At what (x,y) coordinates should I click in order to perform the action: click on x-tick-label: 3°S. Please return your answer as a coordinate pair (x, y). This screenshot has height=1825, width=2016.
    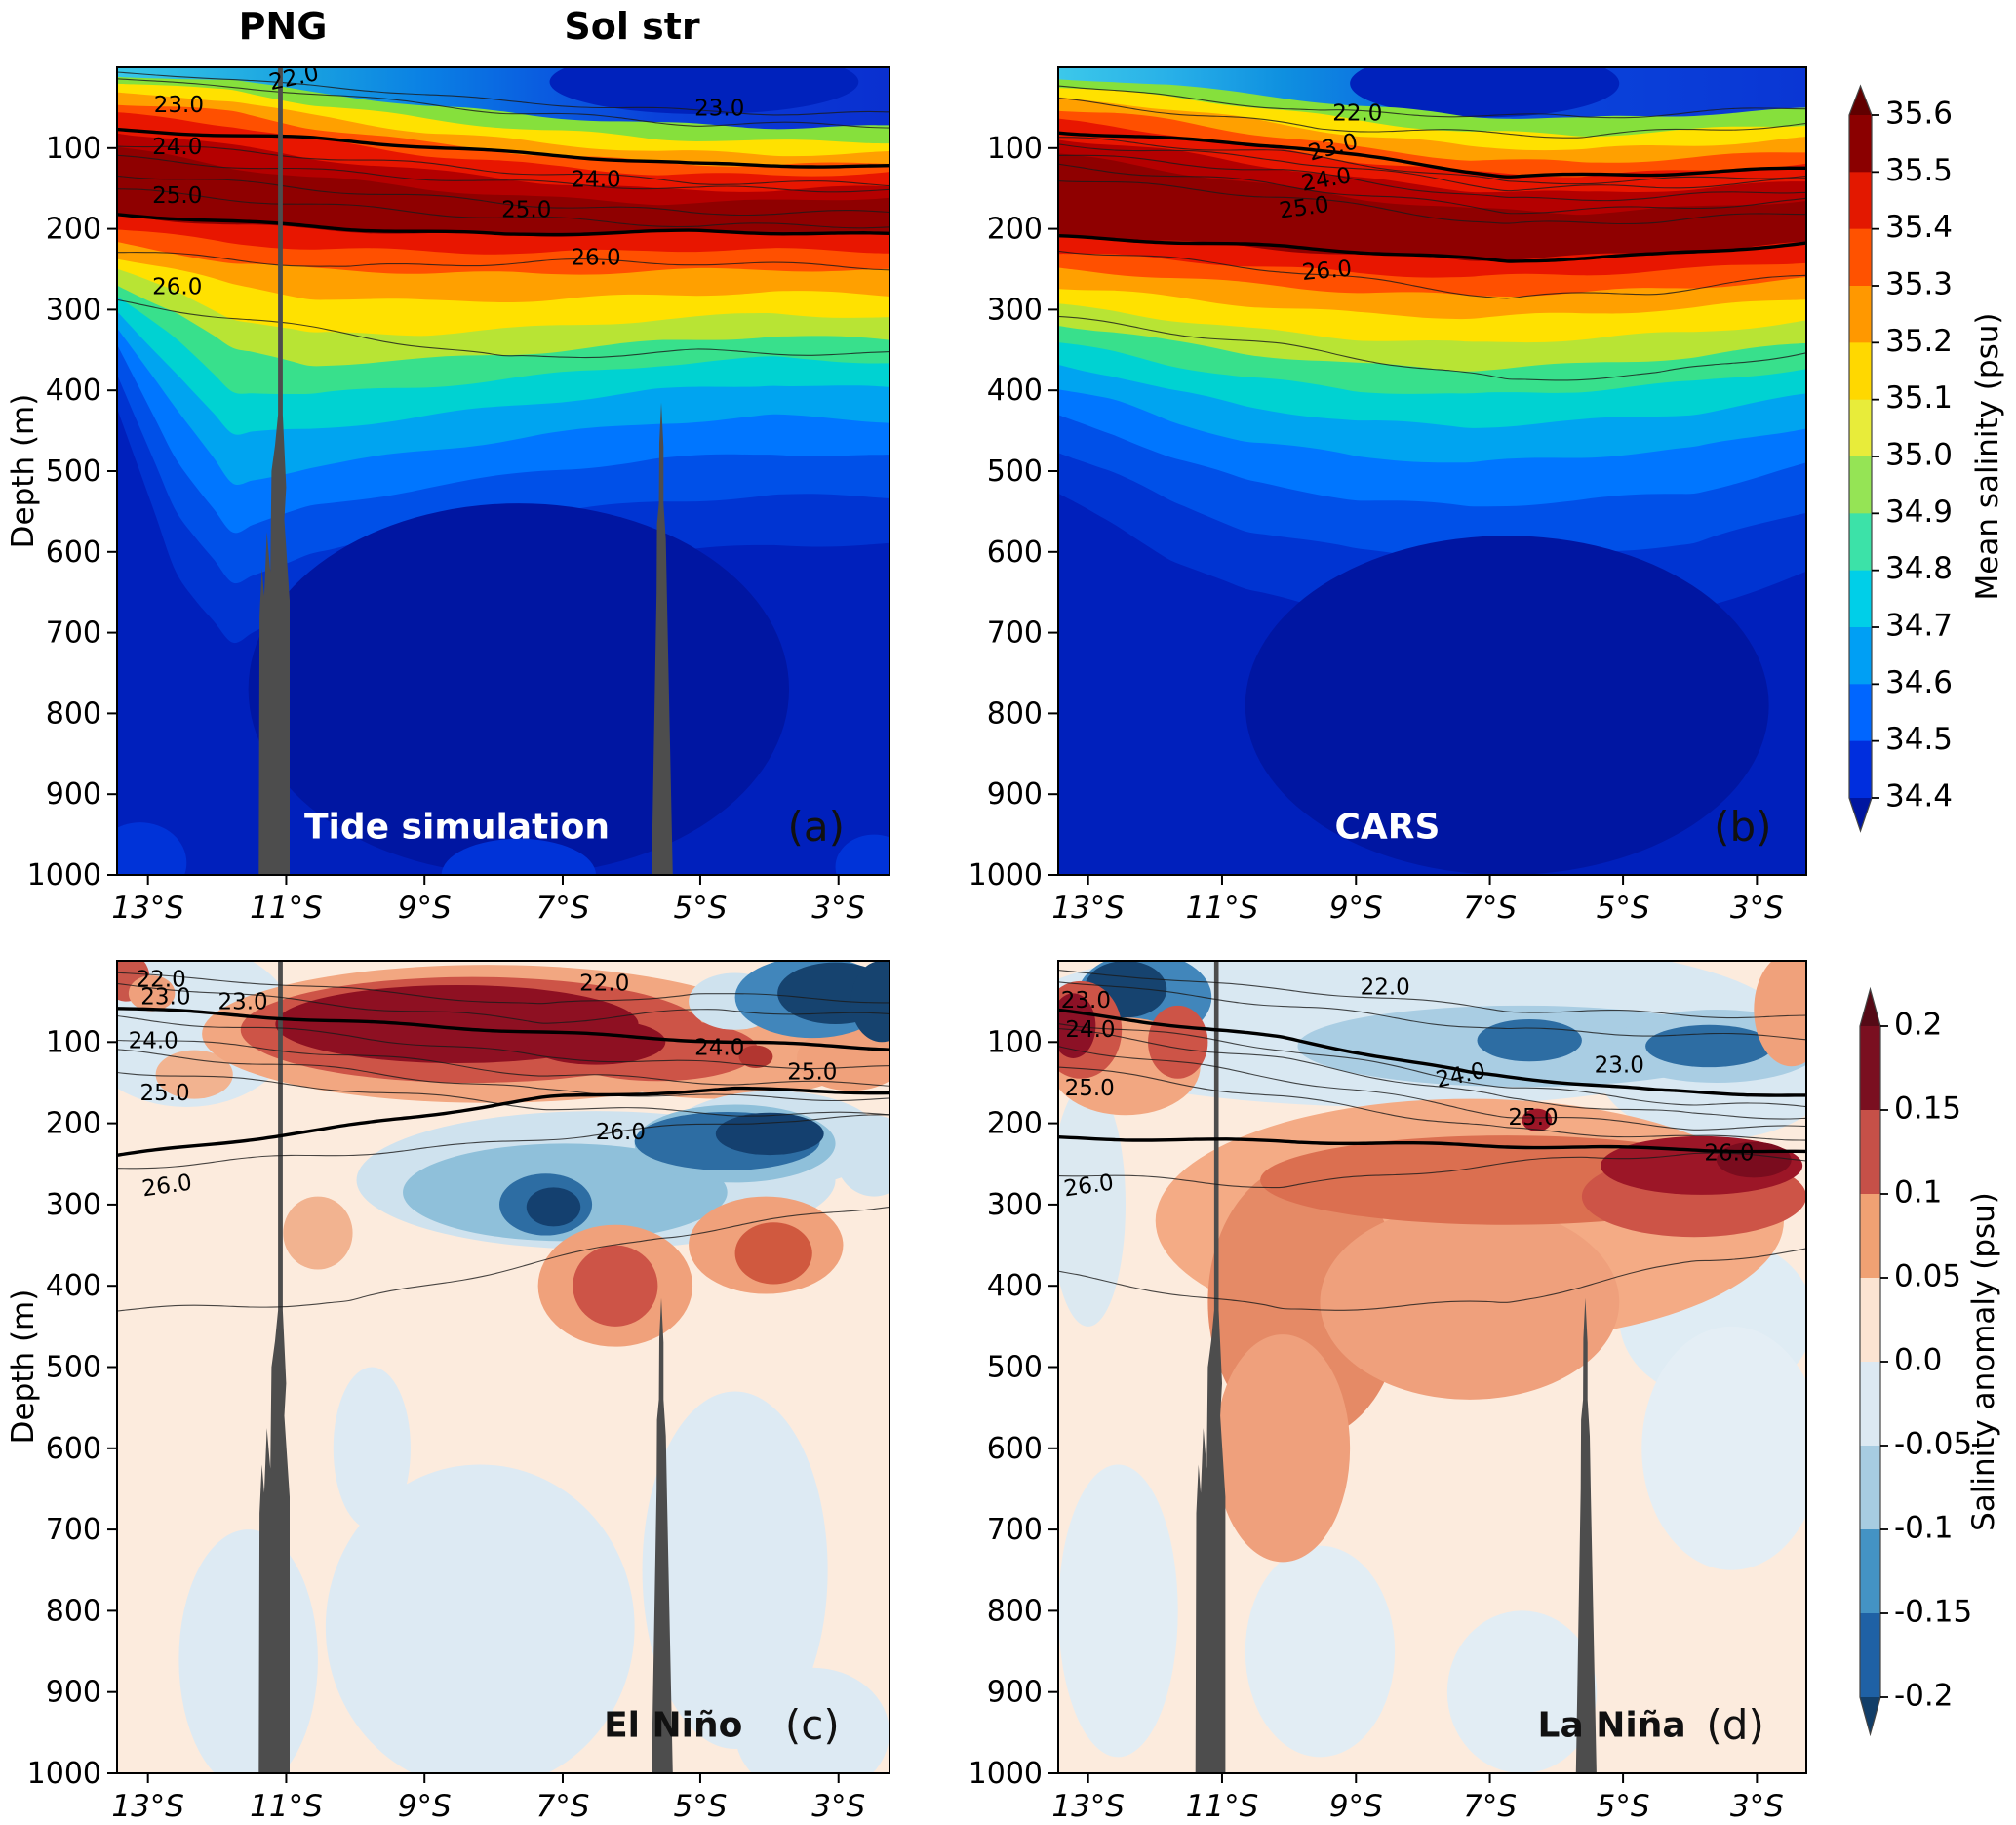
    Looking at the image, I should click on (1757, 908).